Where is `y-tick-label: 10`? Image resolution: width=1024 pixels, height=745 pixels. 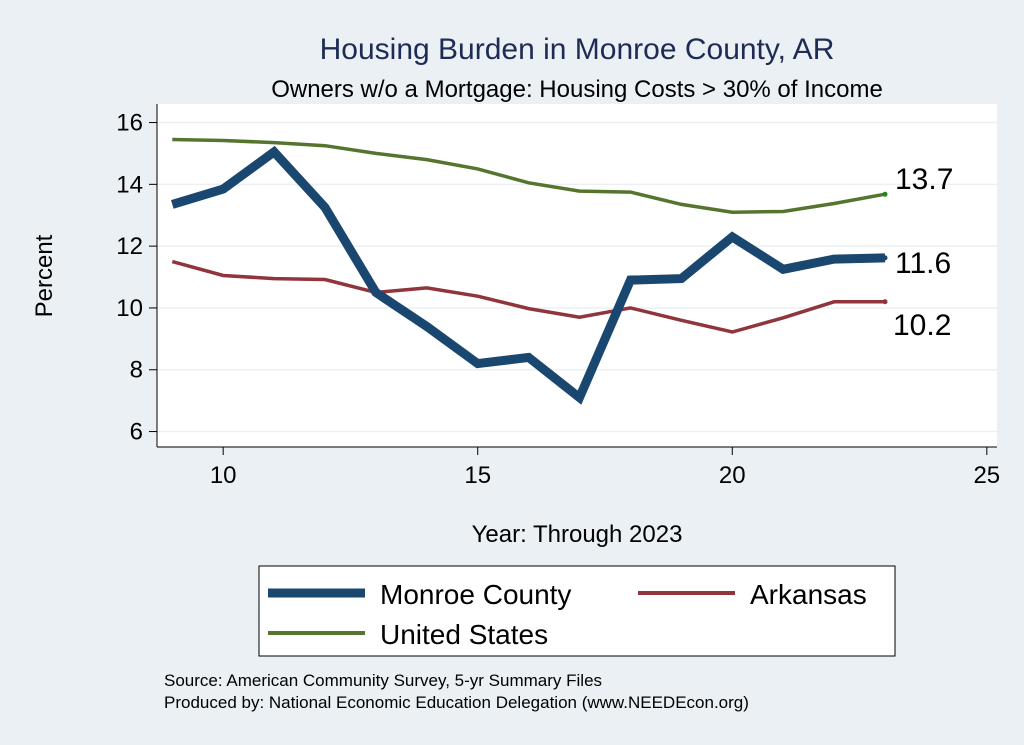
y-tick-label: 10 is located at coordinates (129, 308).